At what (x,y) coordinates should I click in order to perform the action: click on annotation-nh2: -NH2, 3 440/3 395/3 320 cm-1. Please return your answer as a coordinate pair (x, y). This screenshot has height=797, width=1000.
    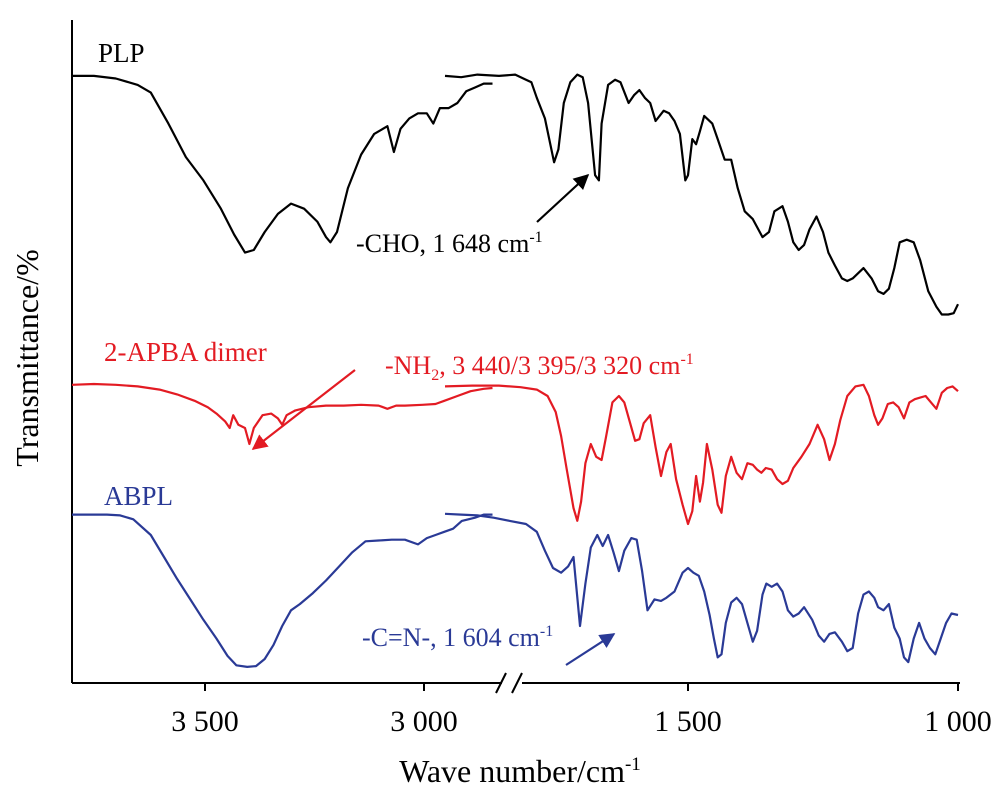
    Looking at the image, I should click on (539, 367).